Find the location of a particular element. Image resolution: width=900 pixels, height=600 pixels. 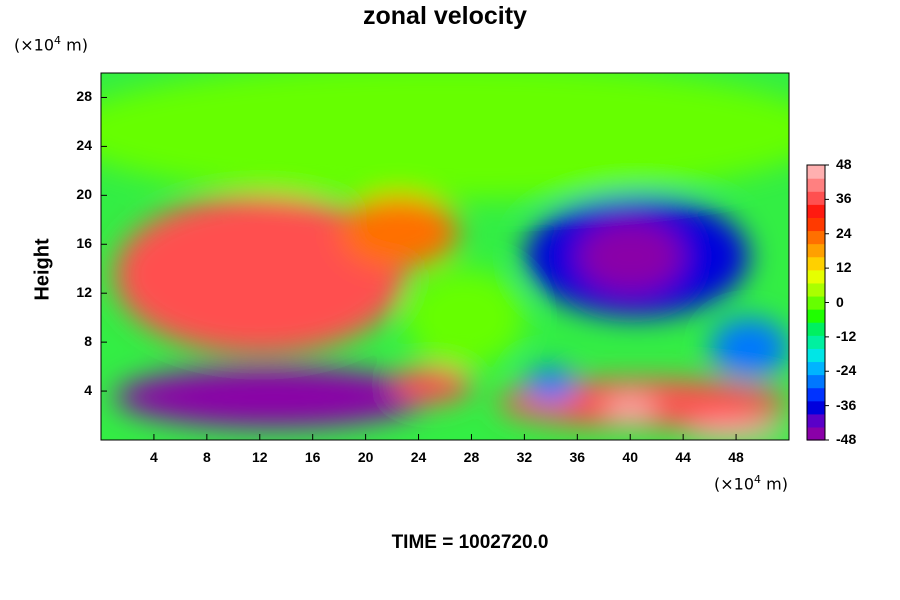

colorbar-tick-label: -24 is located at coordinates (846, 370).